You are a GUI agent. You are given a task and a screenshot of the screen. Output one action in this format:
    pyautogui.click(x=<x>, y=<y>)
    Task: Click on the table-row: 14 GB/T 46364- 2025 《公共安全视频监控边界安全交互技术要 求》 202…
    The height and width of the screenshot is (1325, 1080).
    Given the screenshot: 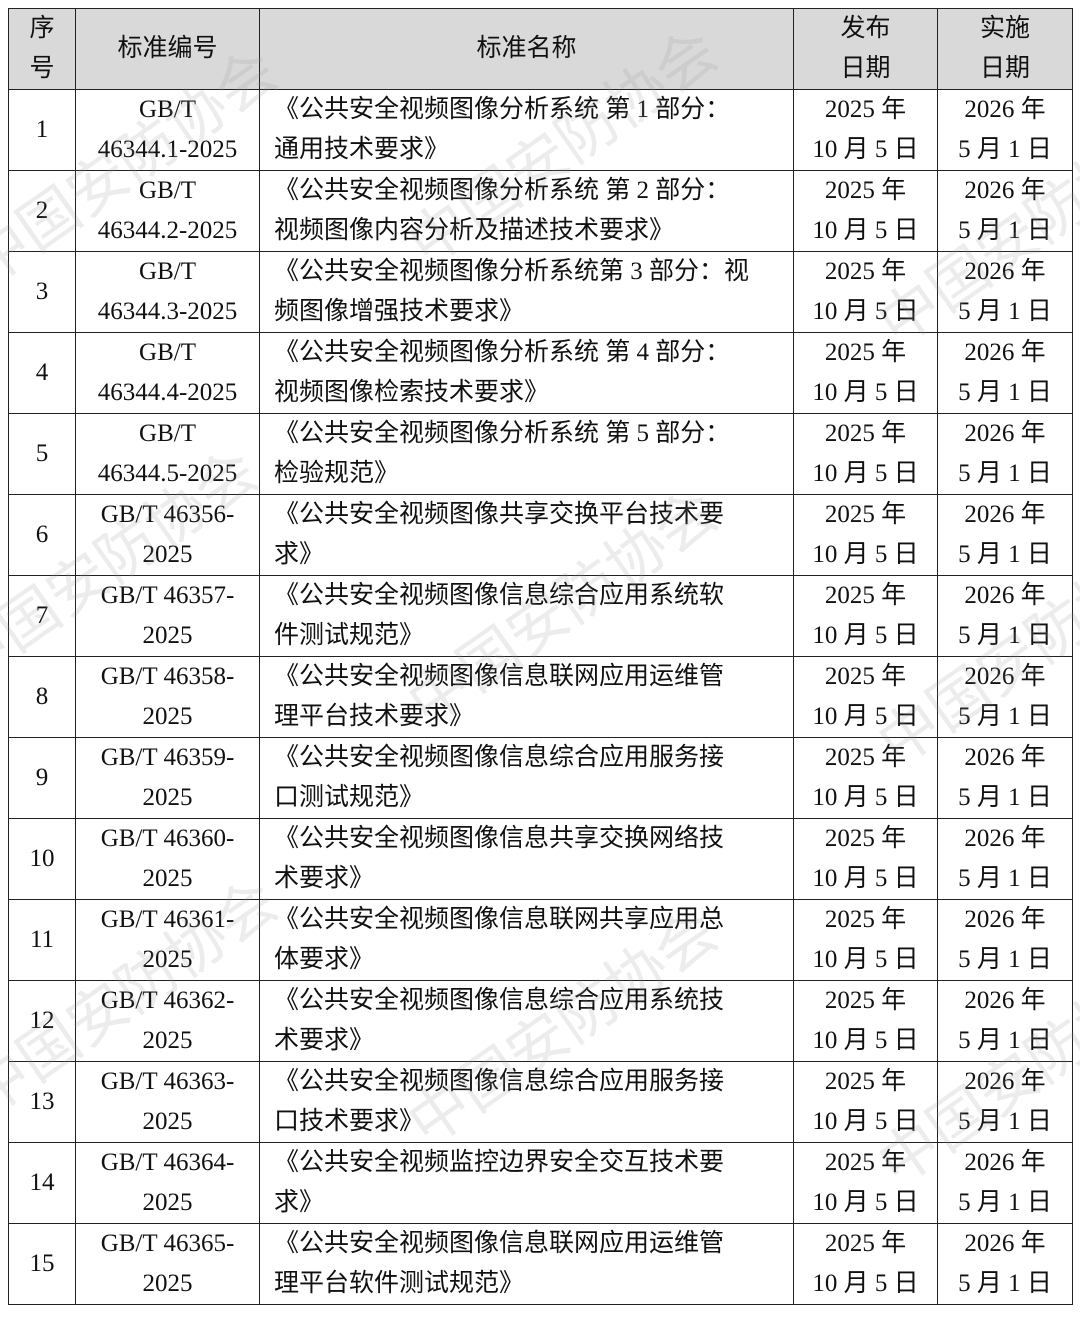 What is the action you would take?
    pyautogui.click(x=540, y=1183)
    